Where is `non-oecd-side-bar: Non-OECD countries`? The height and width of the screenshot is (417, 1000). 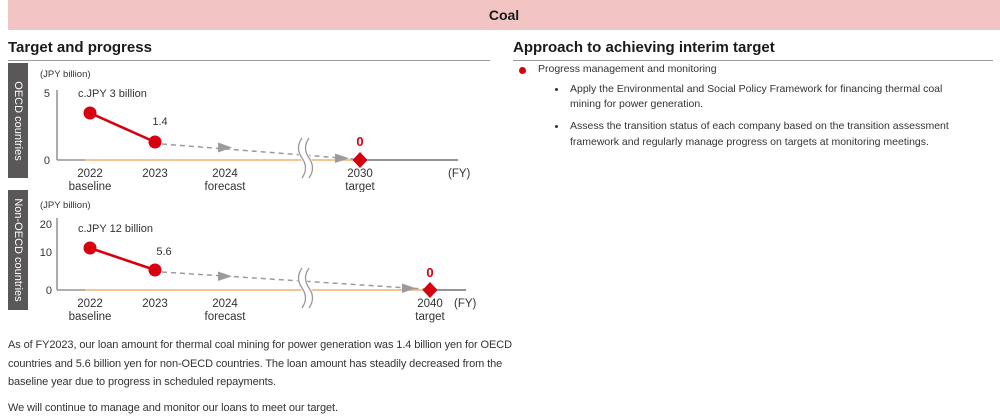
non-oecd-side-bar: Non-OECD countries is located at coordinates (18, 250).